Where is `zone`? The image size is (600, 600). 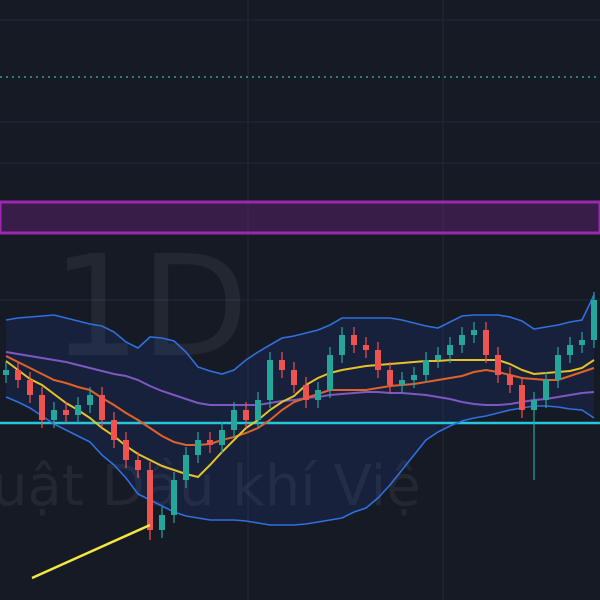 zone is located at coordinates (300, 217).